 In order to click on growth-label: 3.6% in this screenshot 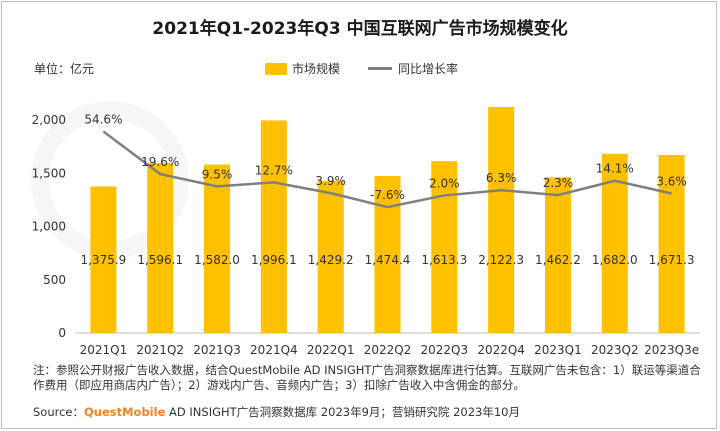, I will do `click(671, 181)`.